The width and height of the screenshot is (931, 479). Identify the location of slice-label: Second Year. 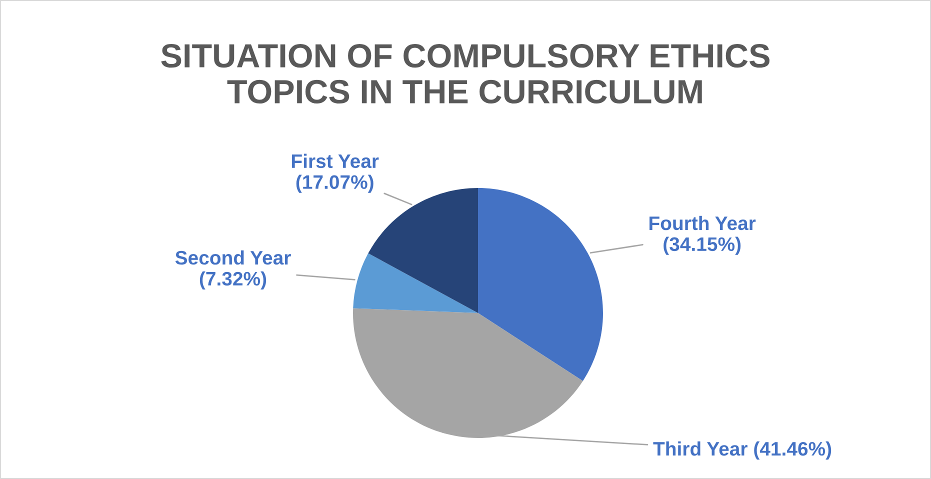
(233, 257).